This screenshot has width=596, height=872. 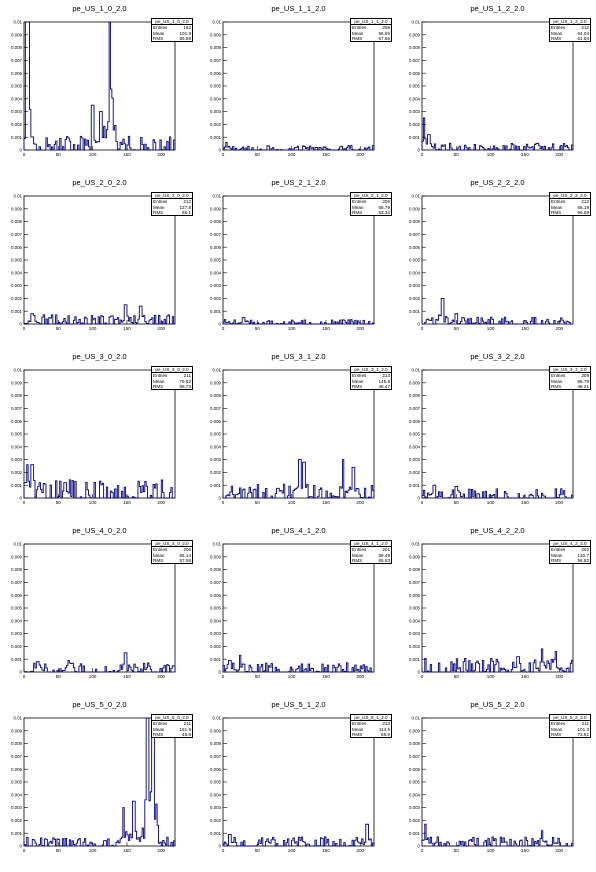 What do you see at coordinates (172, 381) in the screenshot?
I see `stats-row-mean: Mean 79.62` at bounding box center [172, 381].